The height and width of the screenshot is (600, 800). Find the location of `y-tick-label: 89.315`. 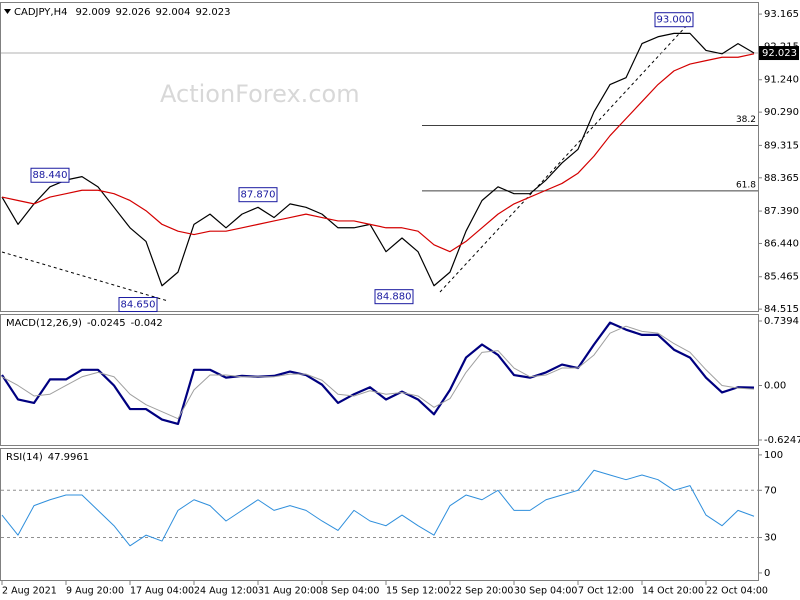

y-tick-label: 89.315 is located at coordinates (781, 145).